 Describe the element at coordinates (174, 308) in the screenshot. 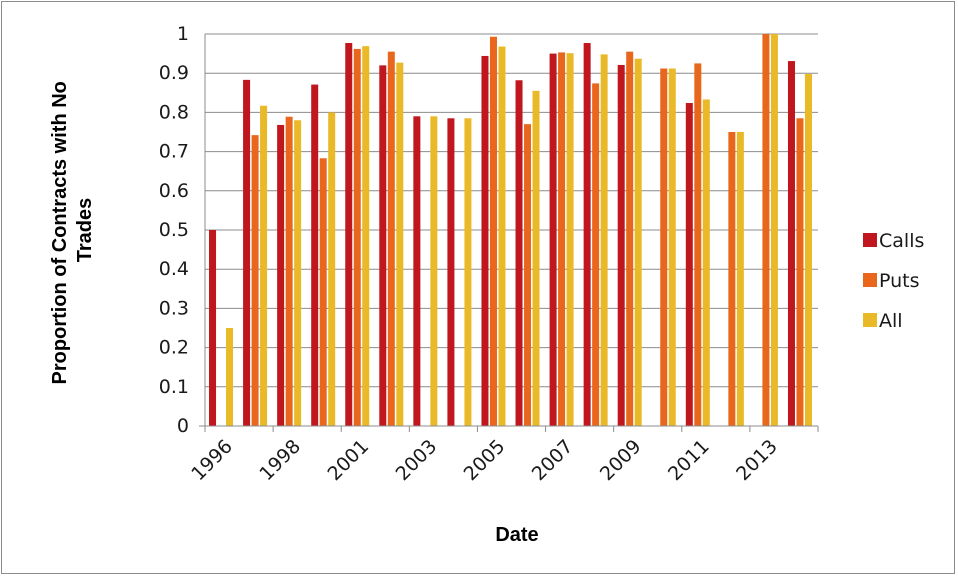

I see `y-tick-label: 0.3` at that location.